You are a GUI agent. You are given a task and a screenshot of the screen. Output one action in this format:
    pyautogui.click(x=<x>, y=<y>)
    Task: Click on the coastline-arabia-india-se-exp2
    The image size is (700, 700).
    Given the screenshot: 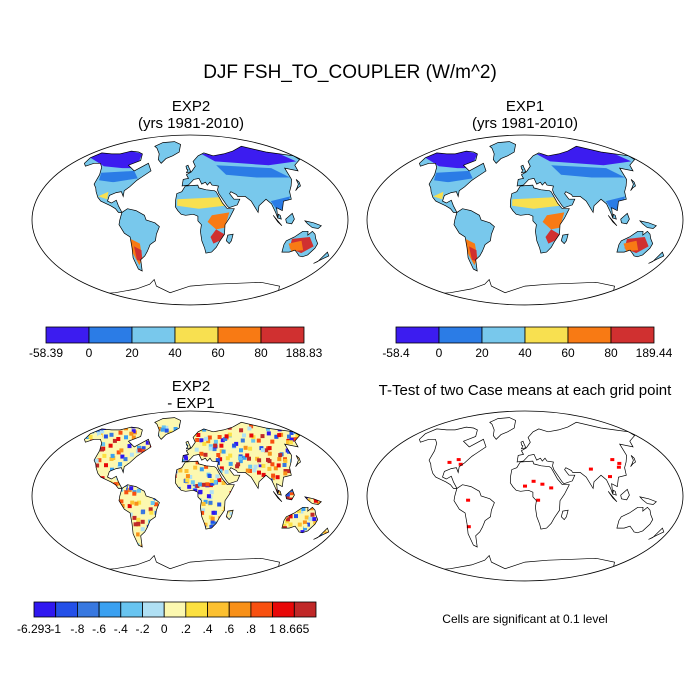 What is the action you would take?
    pyautogui.click(x=279, y=216)
    